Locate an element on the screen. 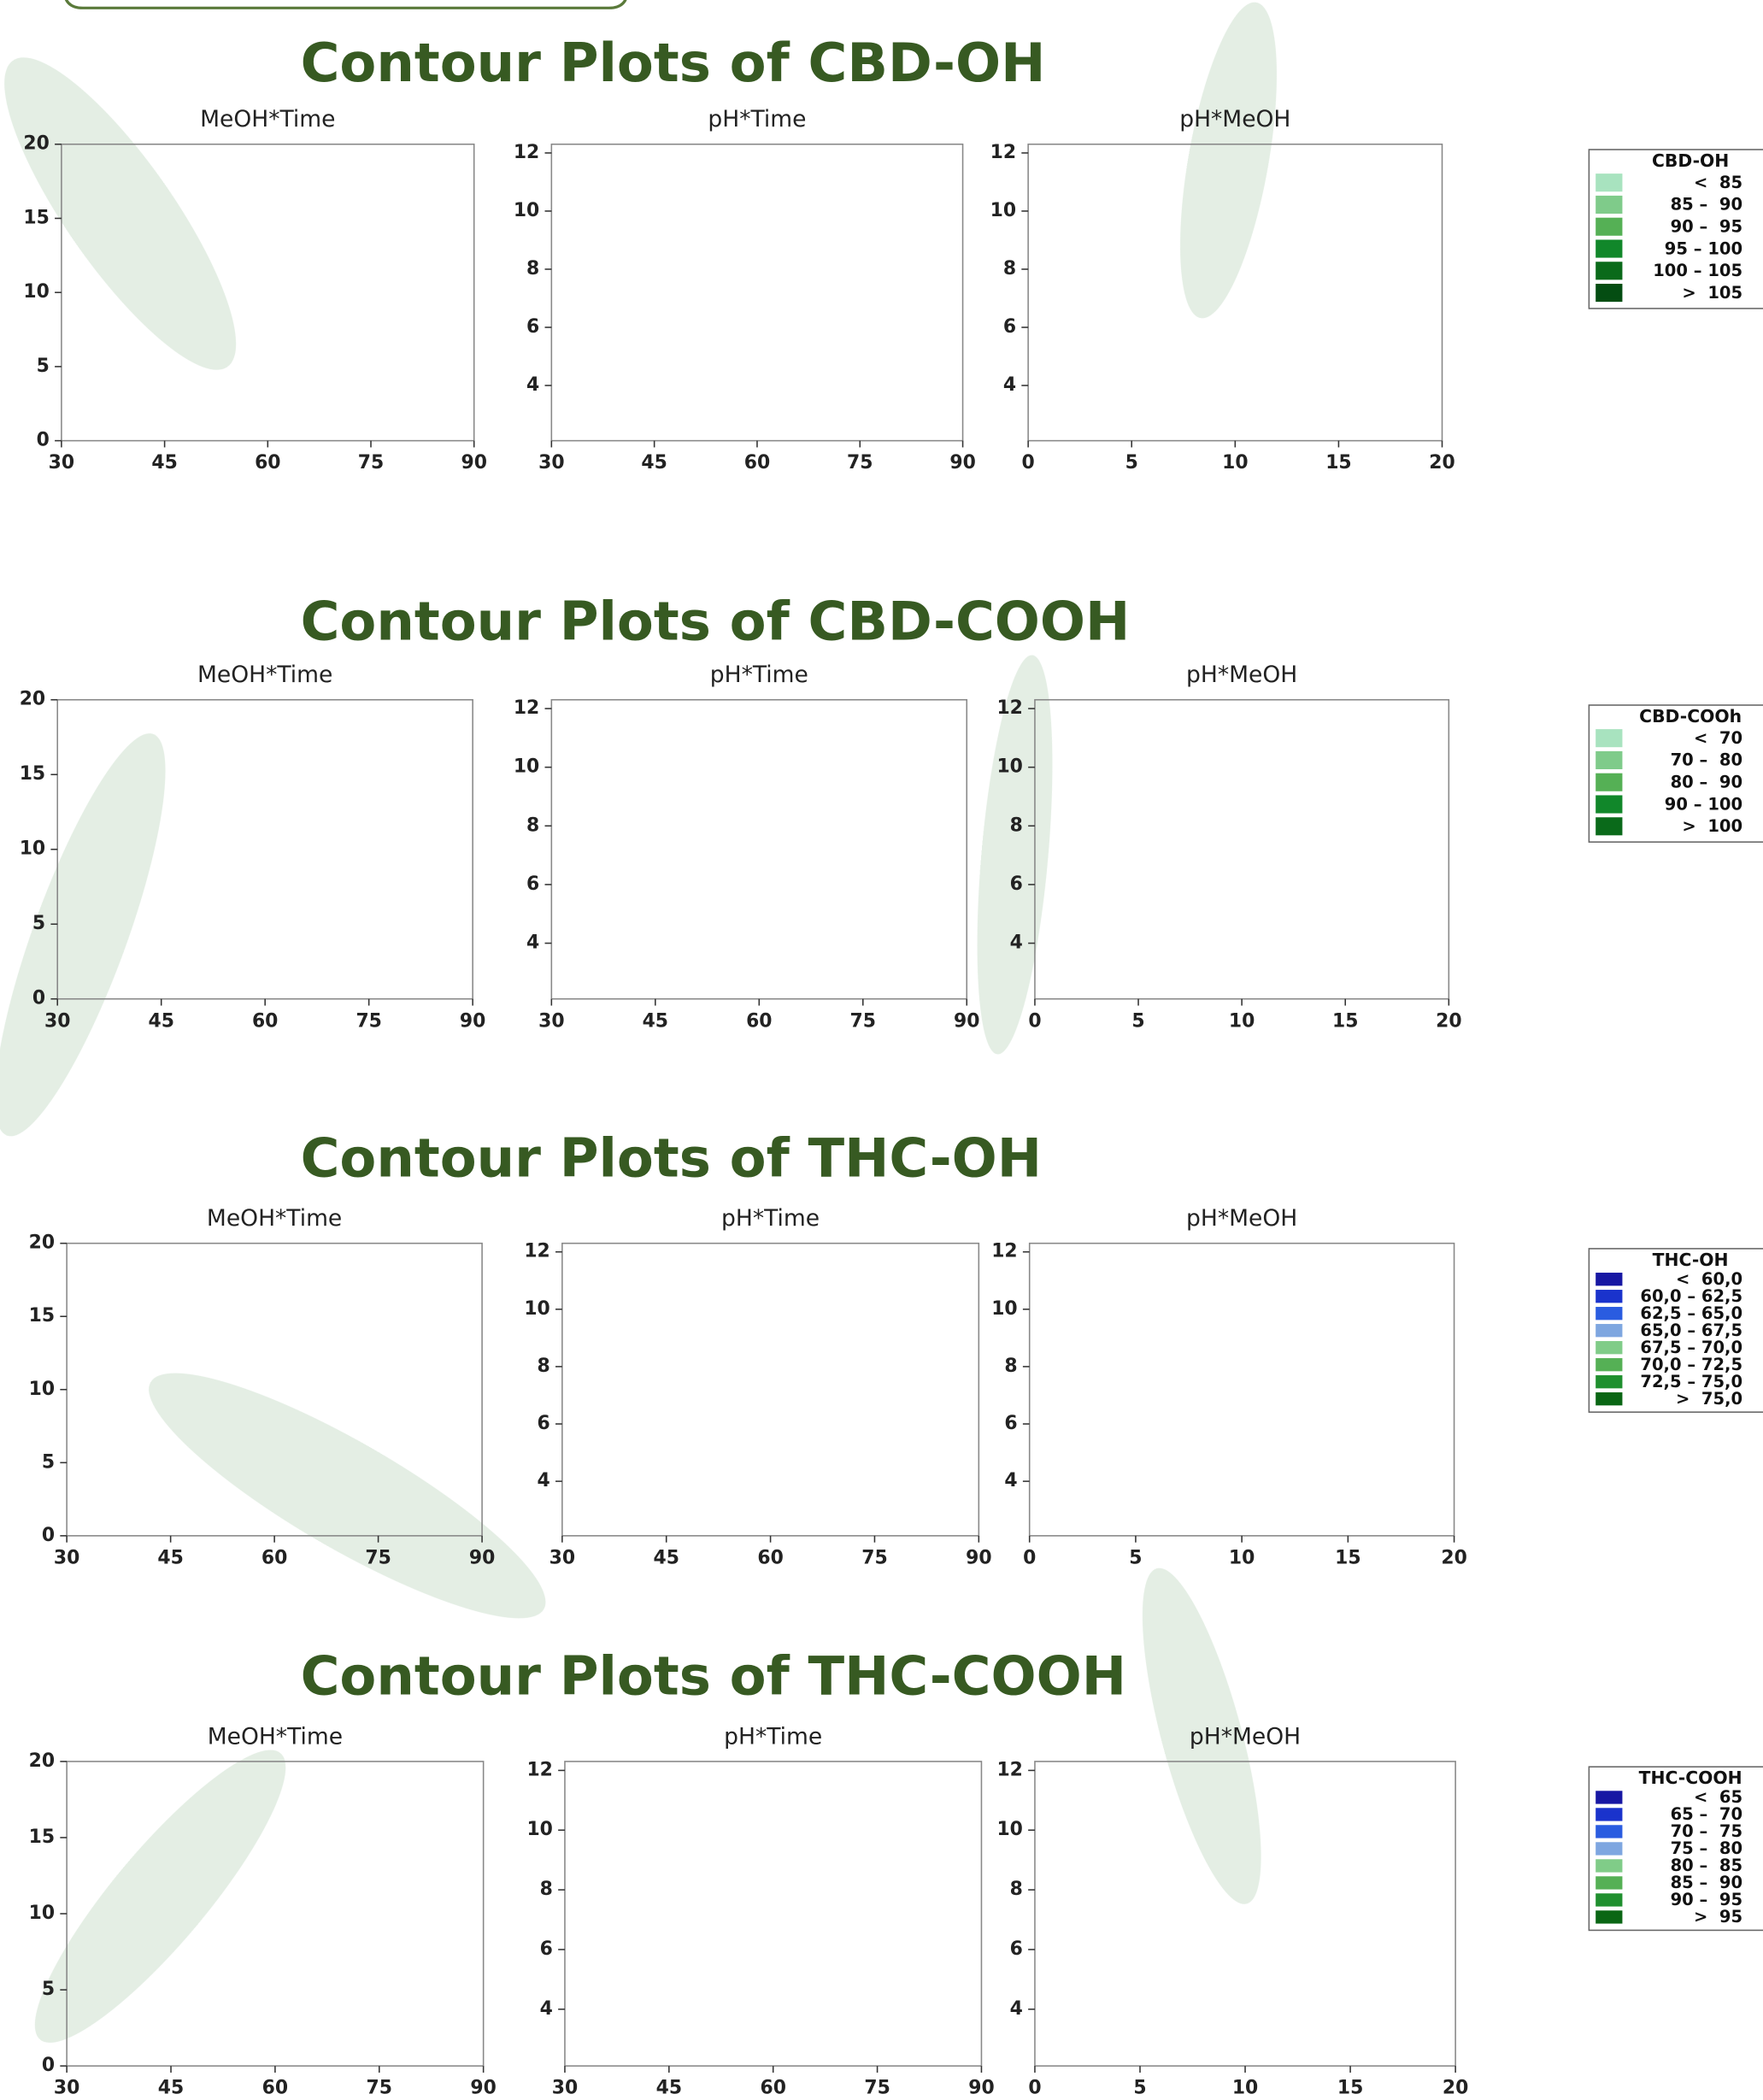  panel-title: pH*MeOH is located at coordinates (1241, 675).